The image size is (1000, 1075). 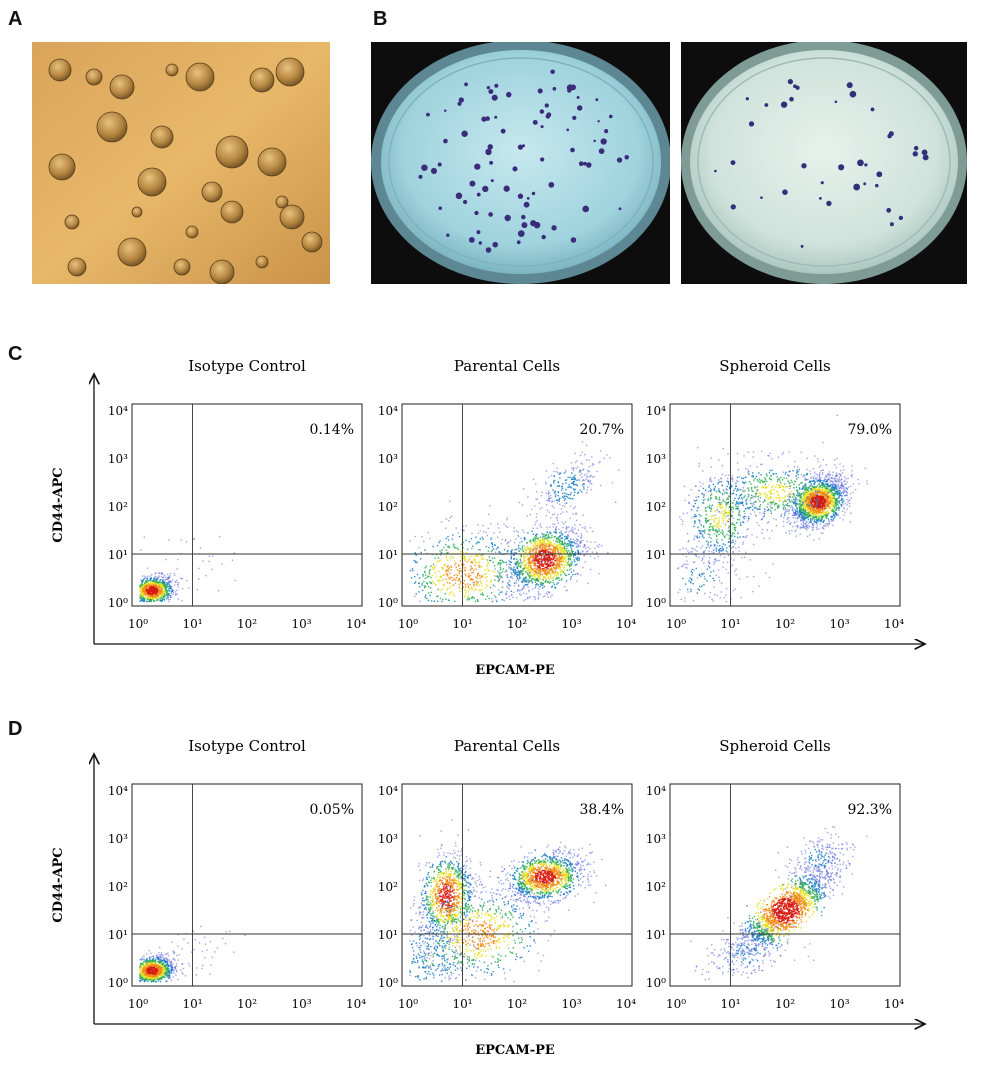 I want to click on quadrant-percent: 0.14%, so click(x=332, y=430).